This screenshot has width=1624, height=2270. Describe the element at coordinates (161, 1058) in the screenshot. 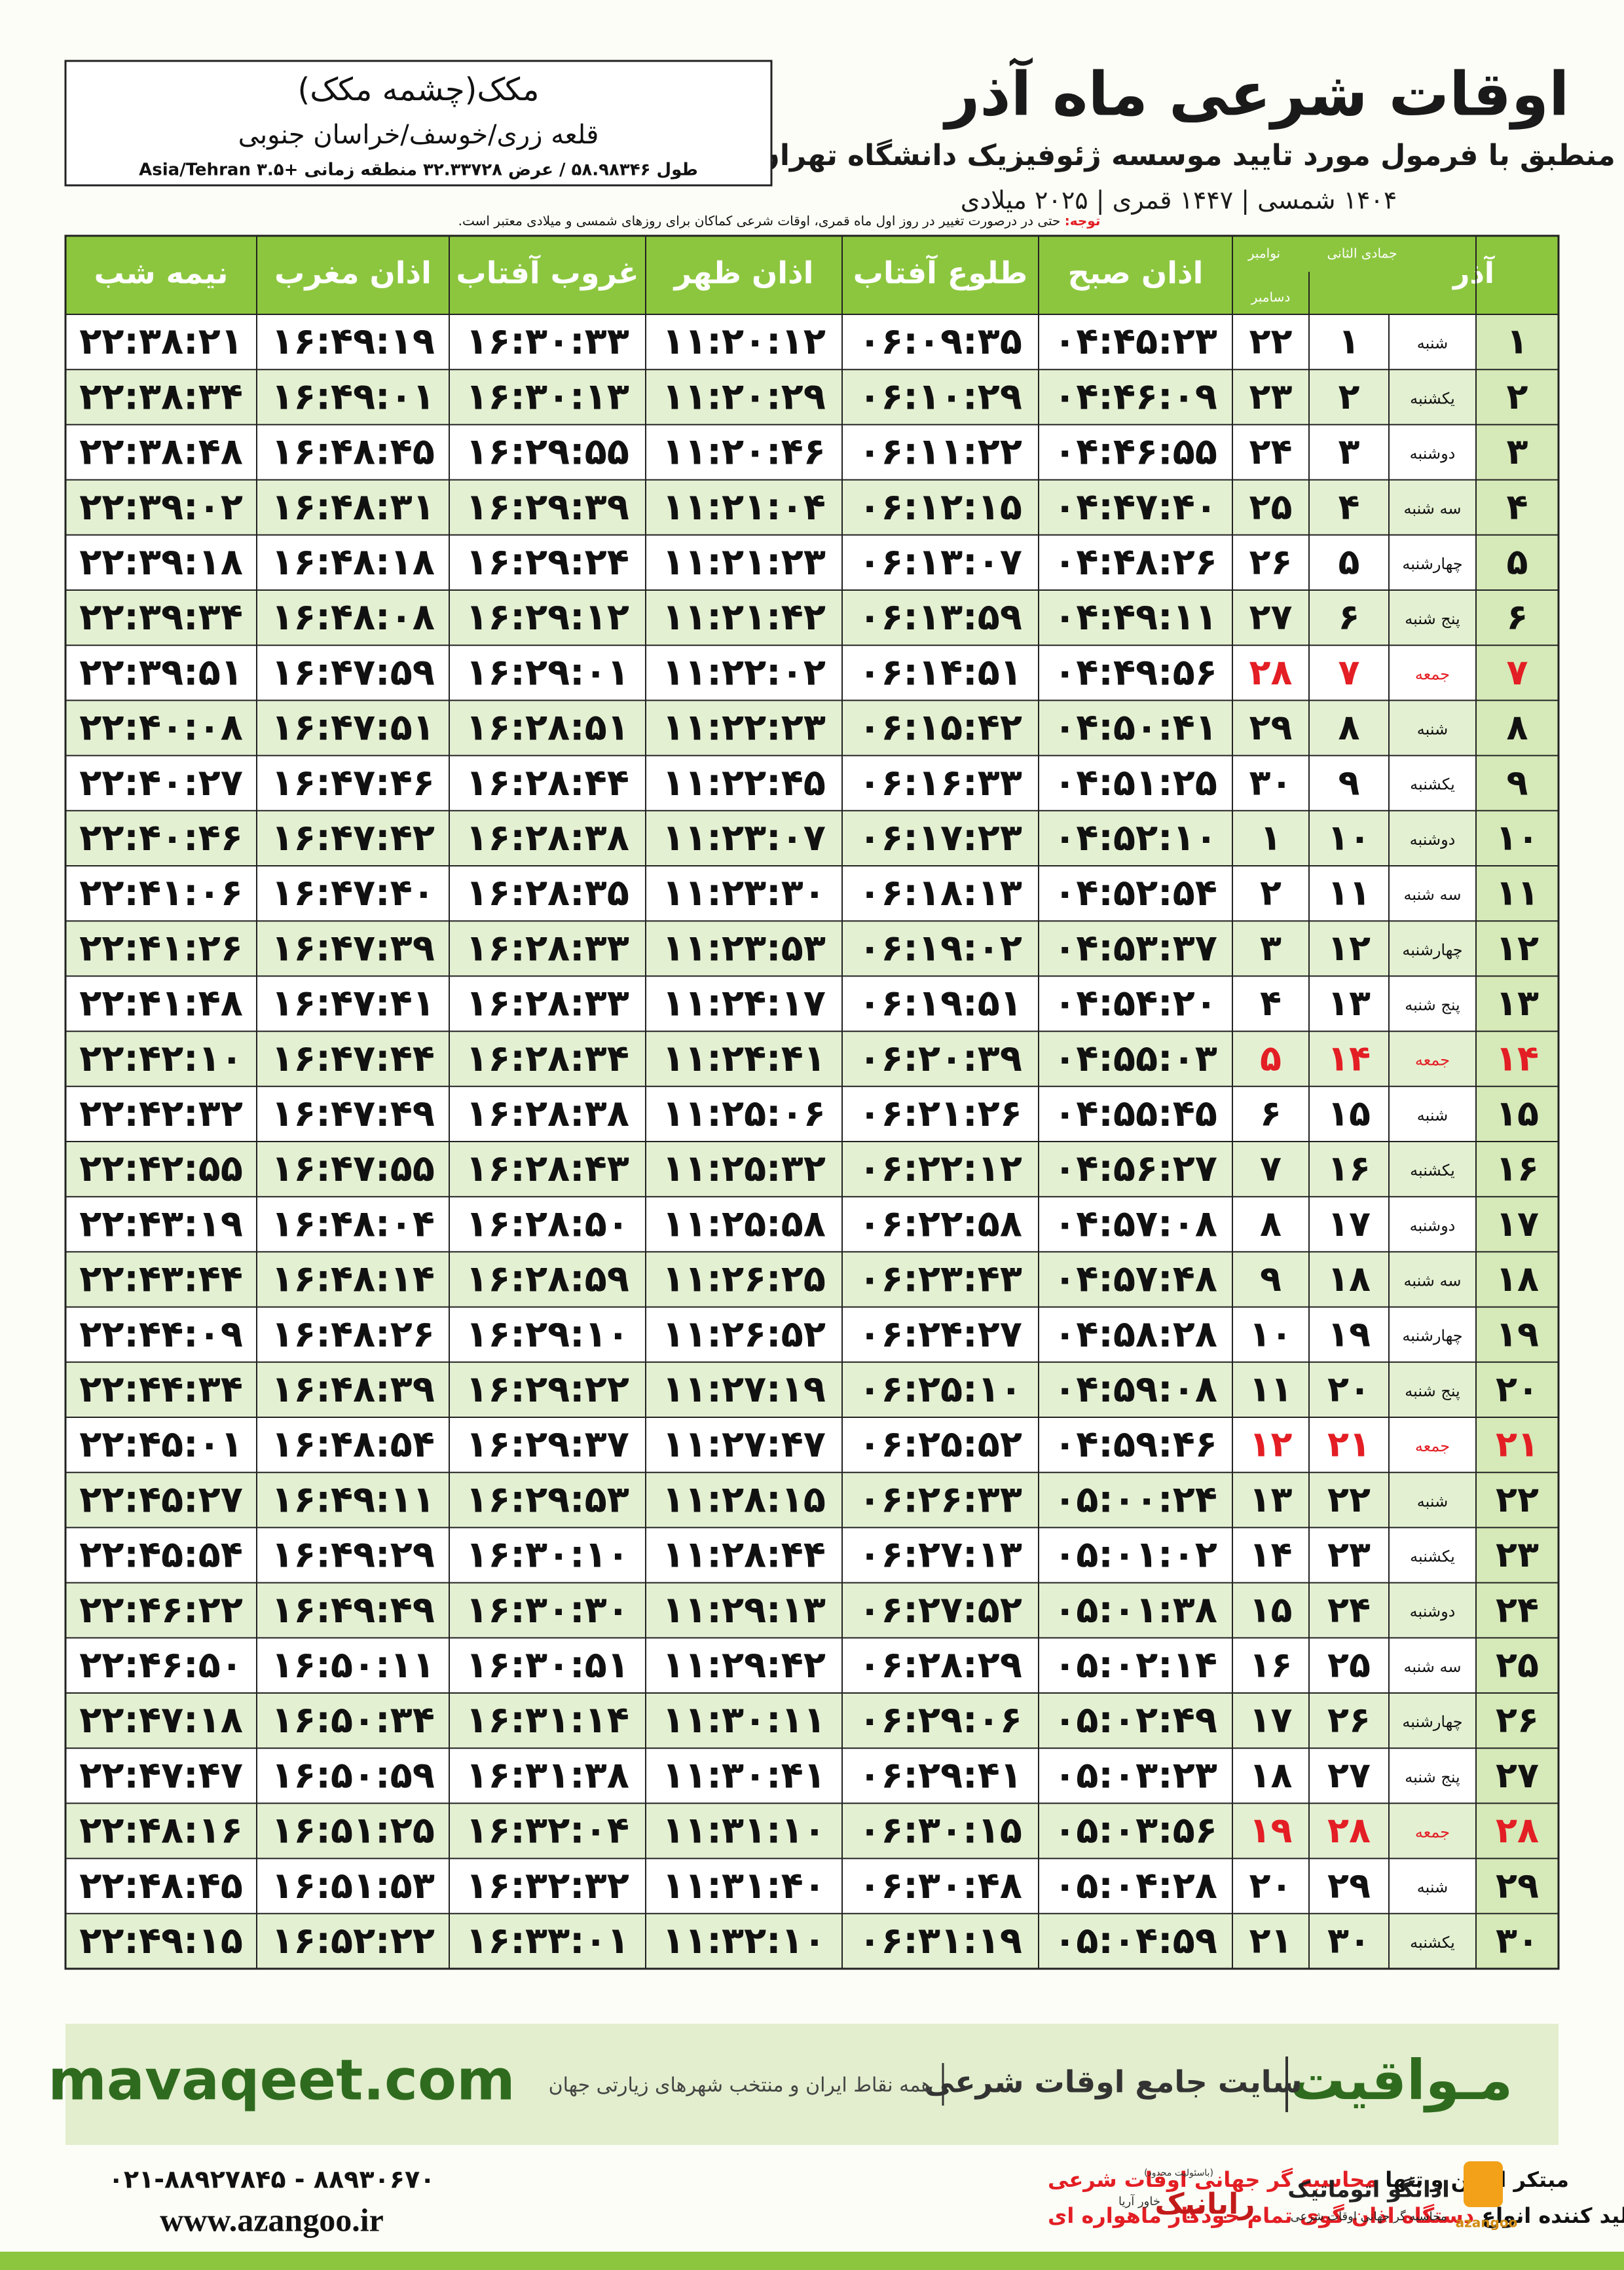

I see `time-cell: ۲۲:۴۲:۱۰` at that location.